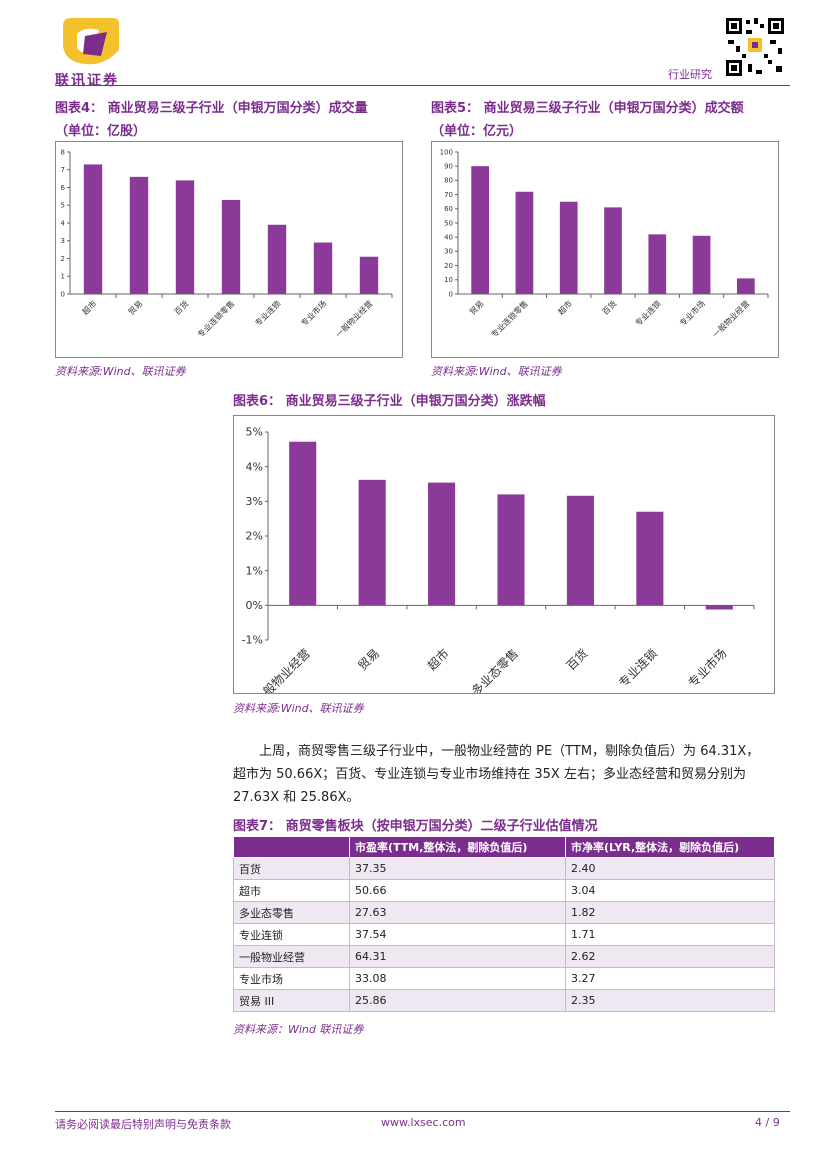  I want to click on y-tick-label: 3, so click(63, 241).